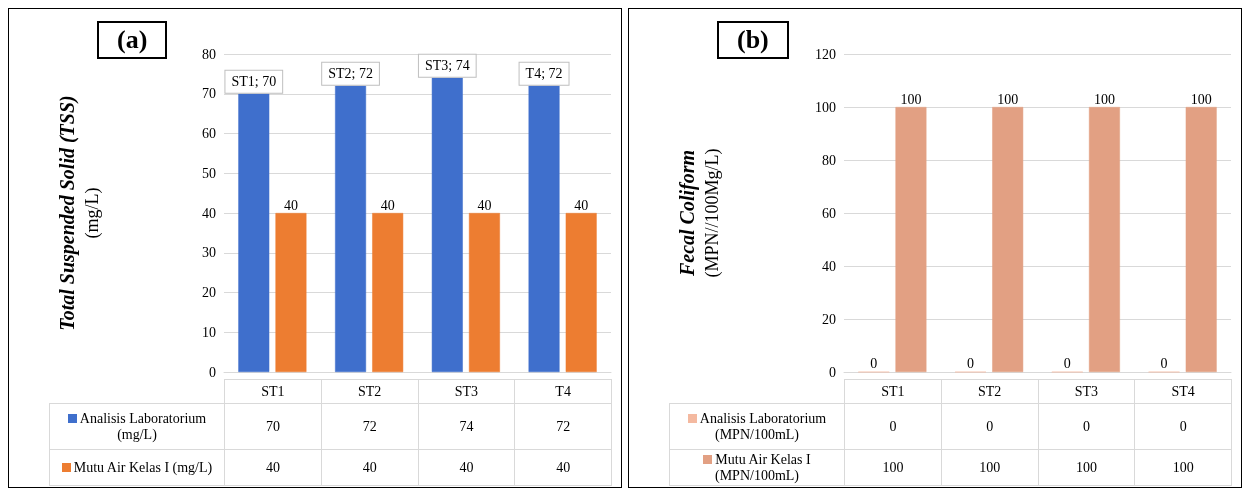 The width and height of the screenshot is (1250, 497). I want to click on legend-label: Mutu Air Kelas I (MPN/100mL), so click(757, 467).